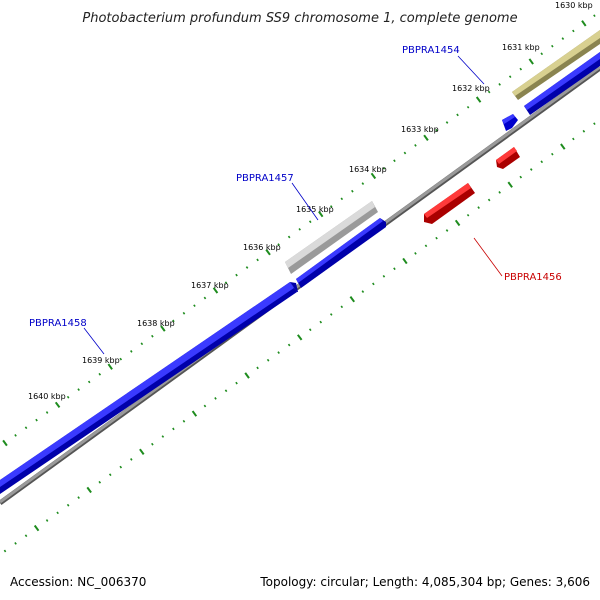 The width and height of the screenshot is (600, 600). Describe the element at coordinates (449, 203) in the screenshot. I see `gene-PBPRA1456` at that location.